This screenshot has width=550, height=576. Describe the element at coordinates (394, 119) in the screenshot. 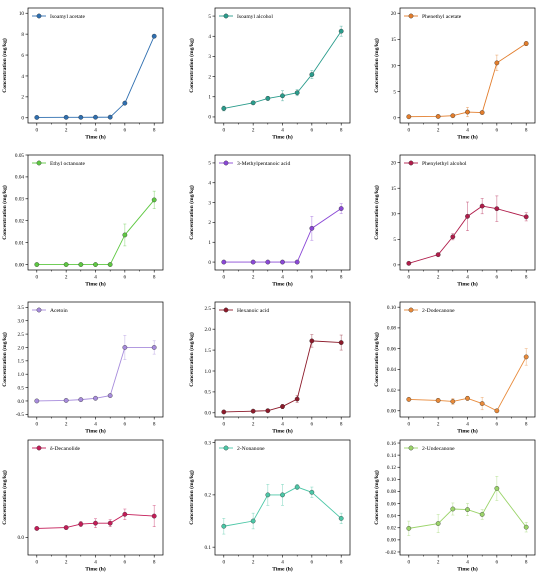

I see `y-tick-label: 0` at that location.